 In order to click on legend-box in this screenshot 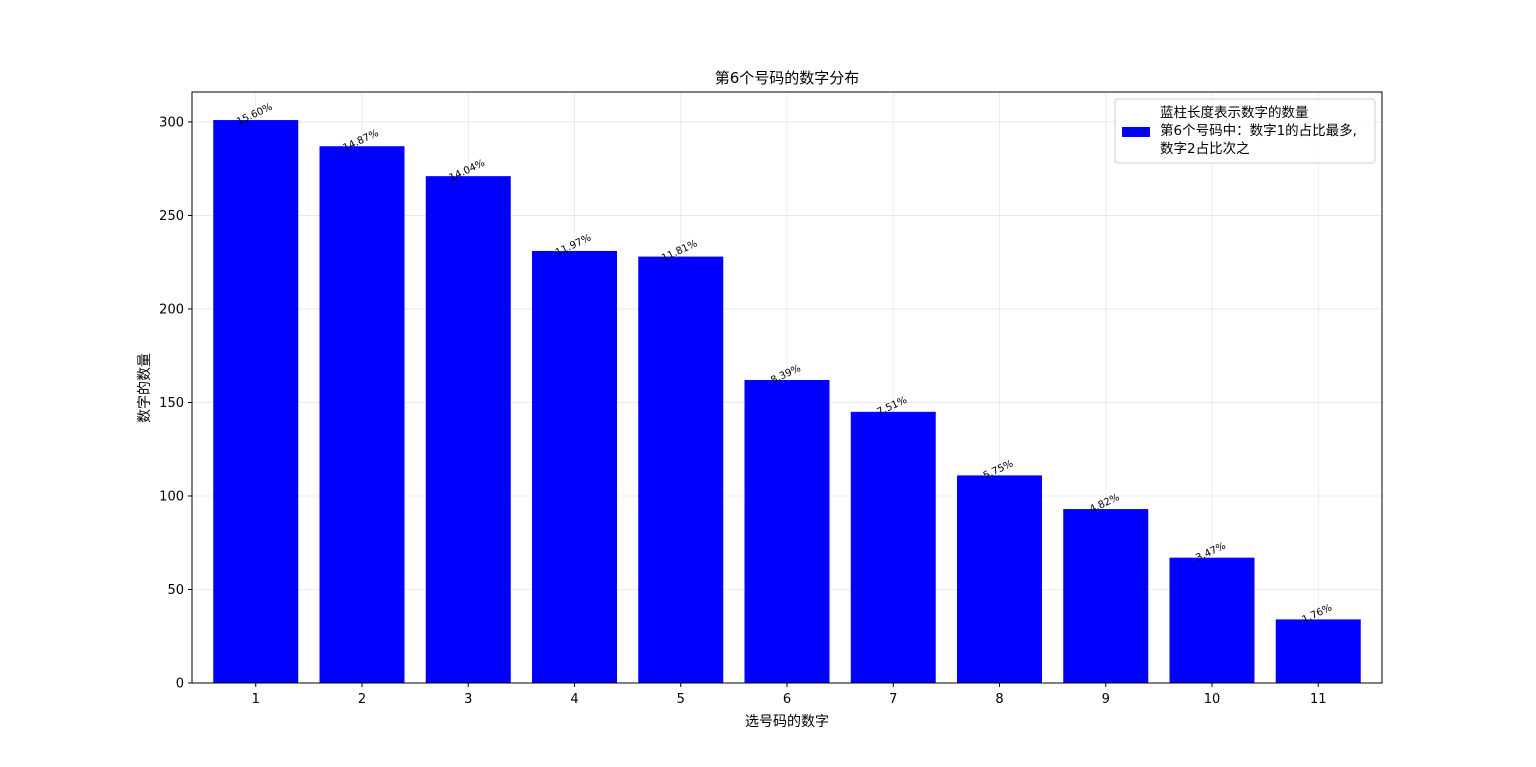, I will do `click(1245, 131)`.